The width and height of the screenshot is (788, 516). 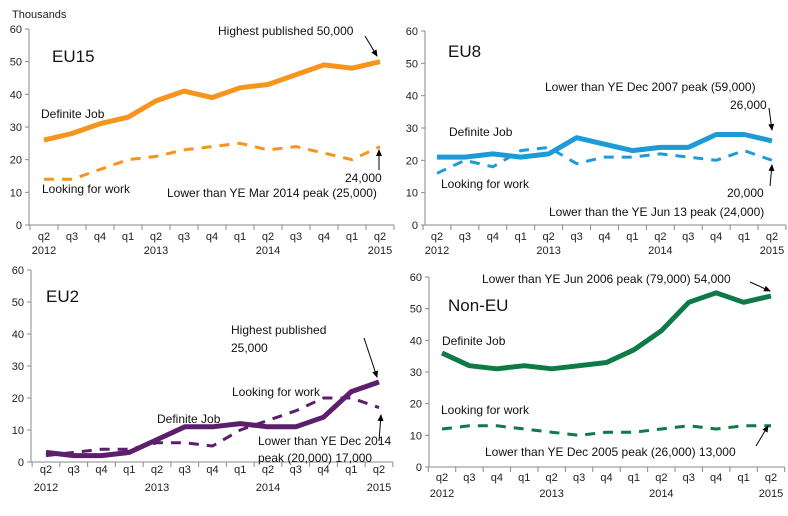 What do you see at coordinates (39, 15) in the screenshot?
I see `y-axis-label: Thousands` at bounding box center [39, 15].